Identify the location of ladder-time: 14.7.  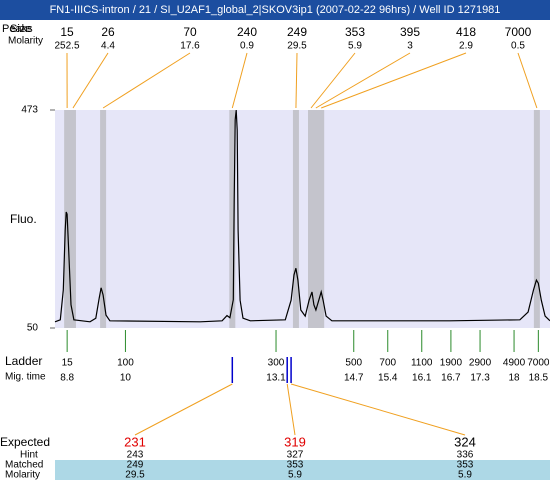
(354, 378).